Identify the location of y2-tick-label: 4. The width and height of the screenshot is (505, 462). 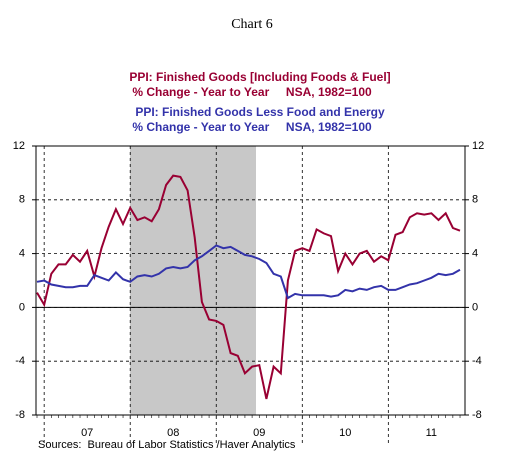
(475, 254).